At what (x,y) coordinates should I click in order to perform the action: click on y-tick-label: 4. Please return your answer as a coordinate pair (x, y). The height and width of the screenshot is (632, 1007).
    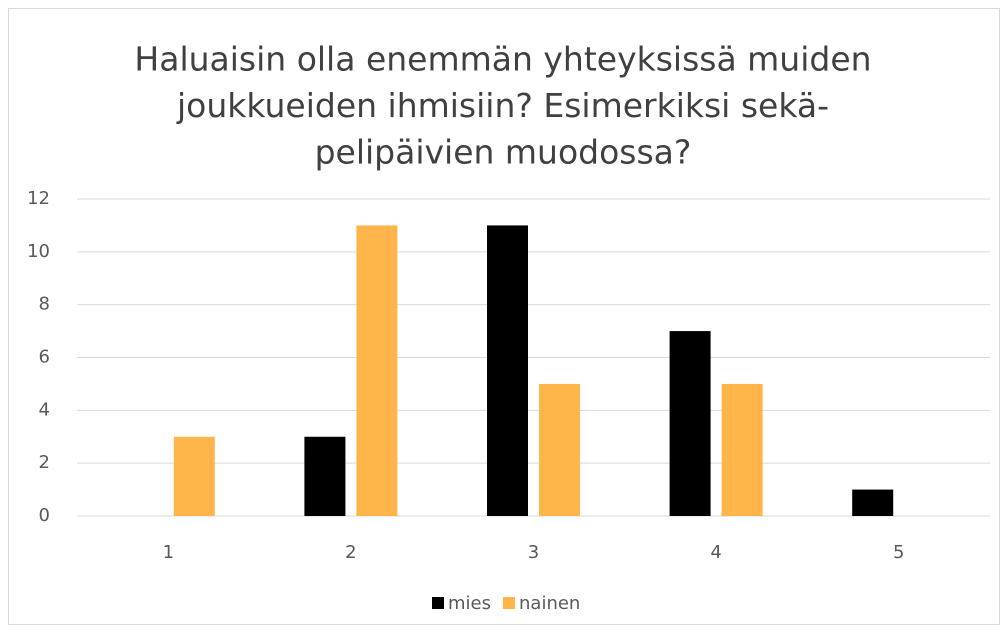
    Looking at the image, I should click on (44, 409).